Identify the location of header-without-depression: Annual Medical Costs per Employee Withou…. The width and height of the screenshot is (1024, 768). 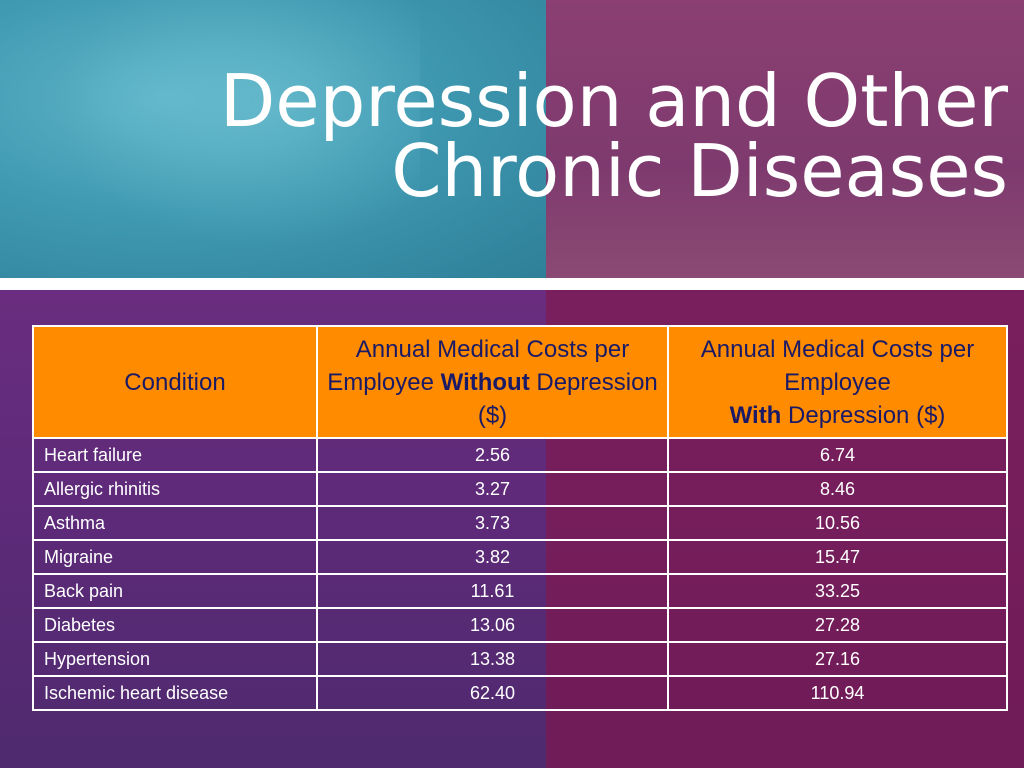
(492, 382).